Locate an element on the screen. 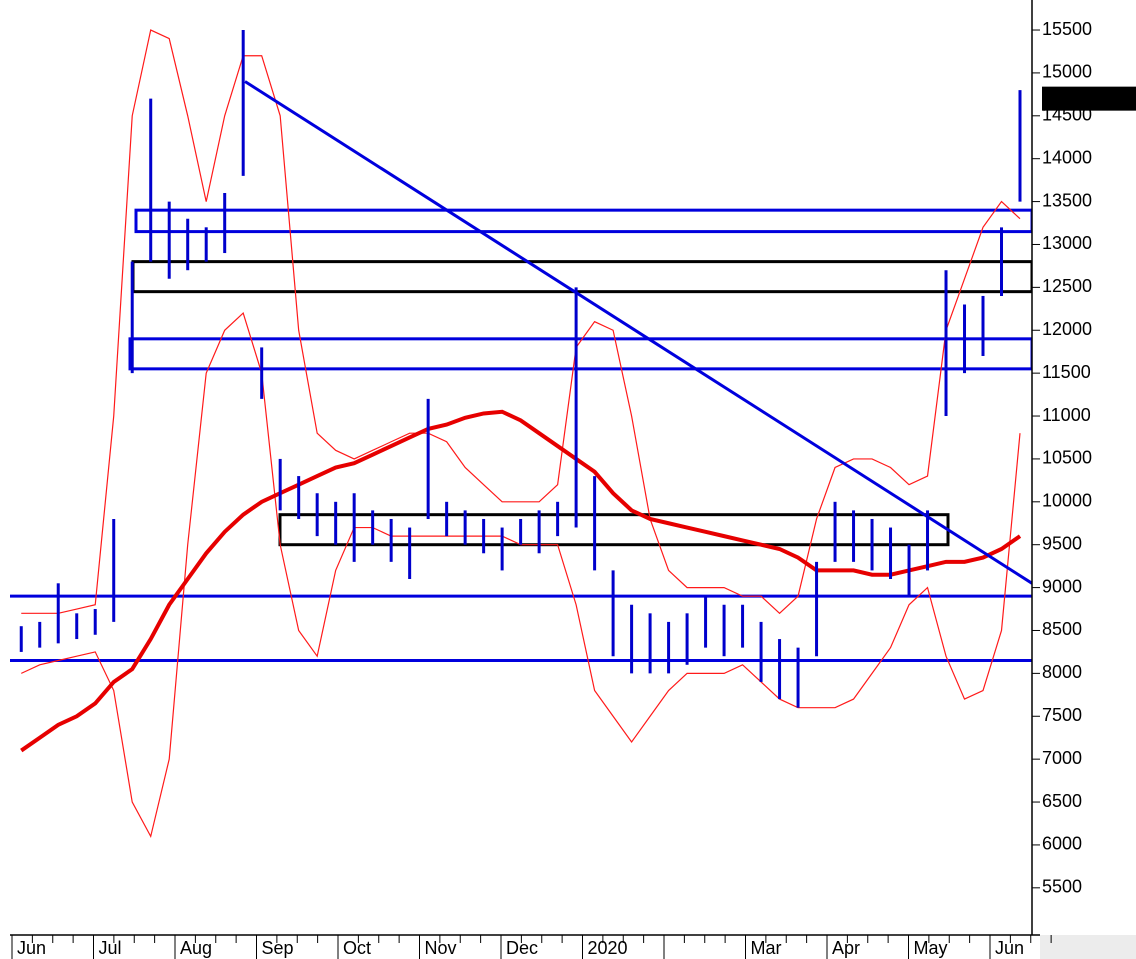 This screenshot has height=959, width=1136. y-tick-label: 7500 is located at coordinates (1062, 715).